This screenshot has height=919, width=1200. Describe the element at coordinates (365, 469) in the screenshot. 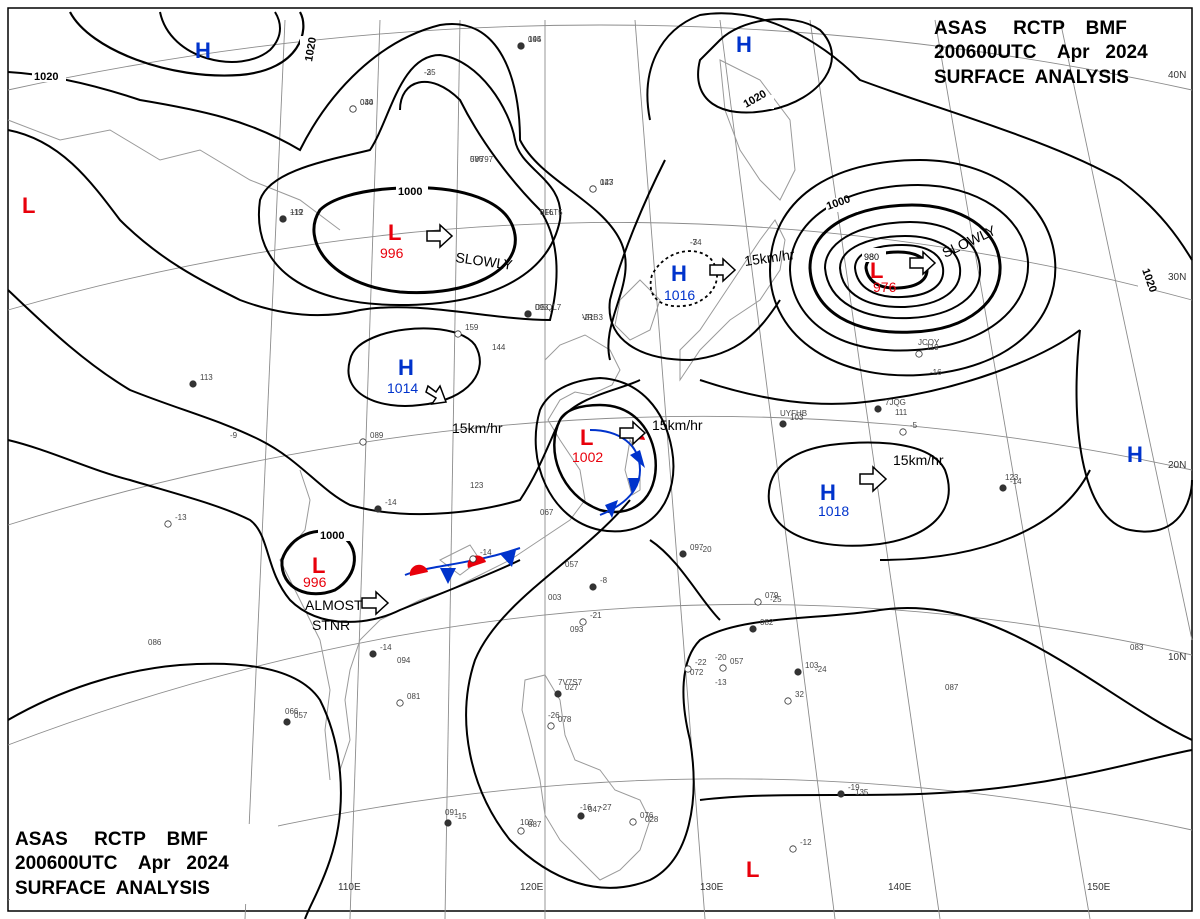

I see `meridian-110e` at that location.